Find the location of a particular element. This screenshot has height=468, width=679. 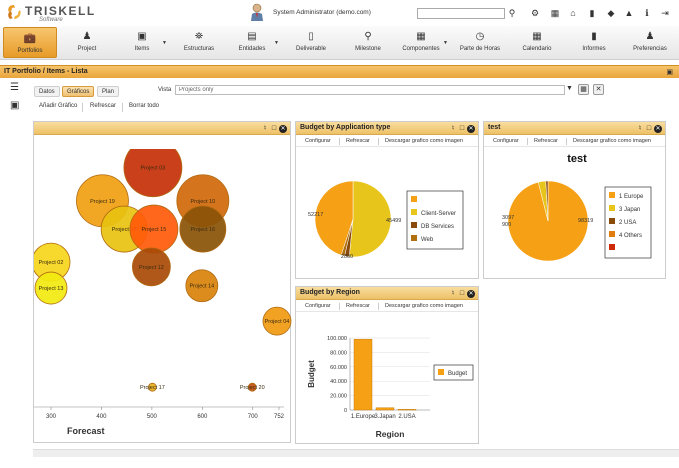

bank-icon: ⛯ is located at coordinates (199, 36).